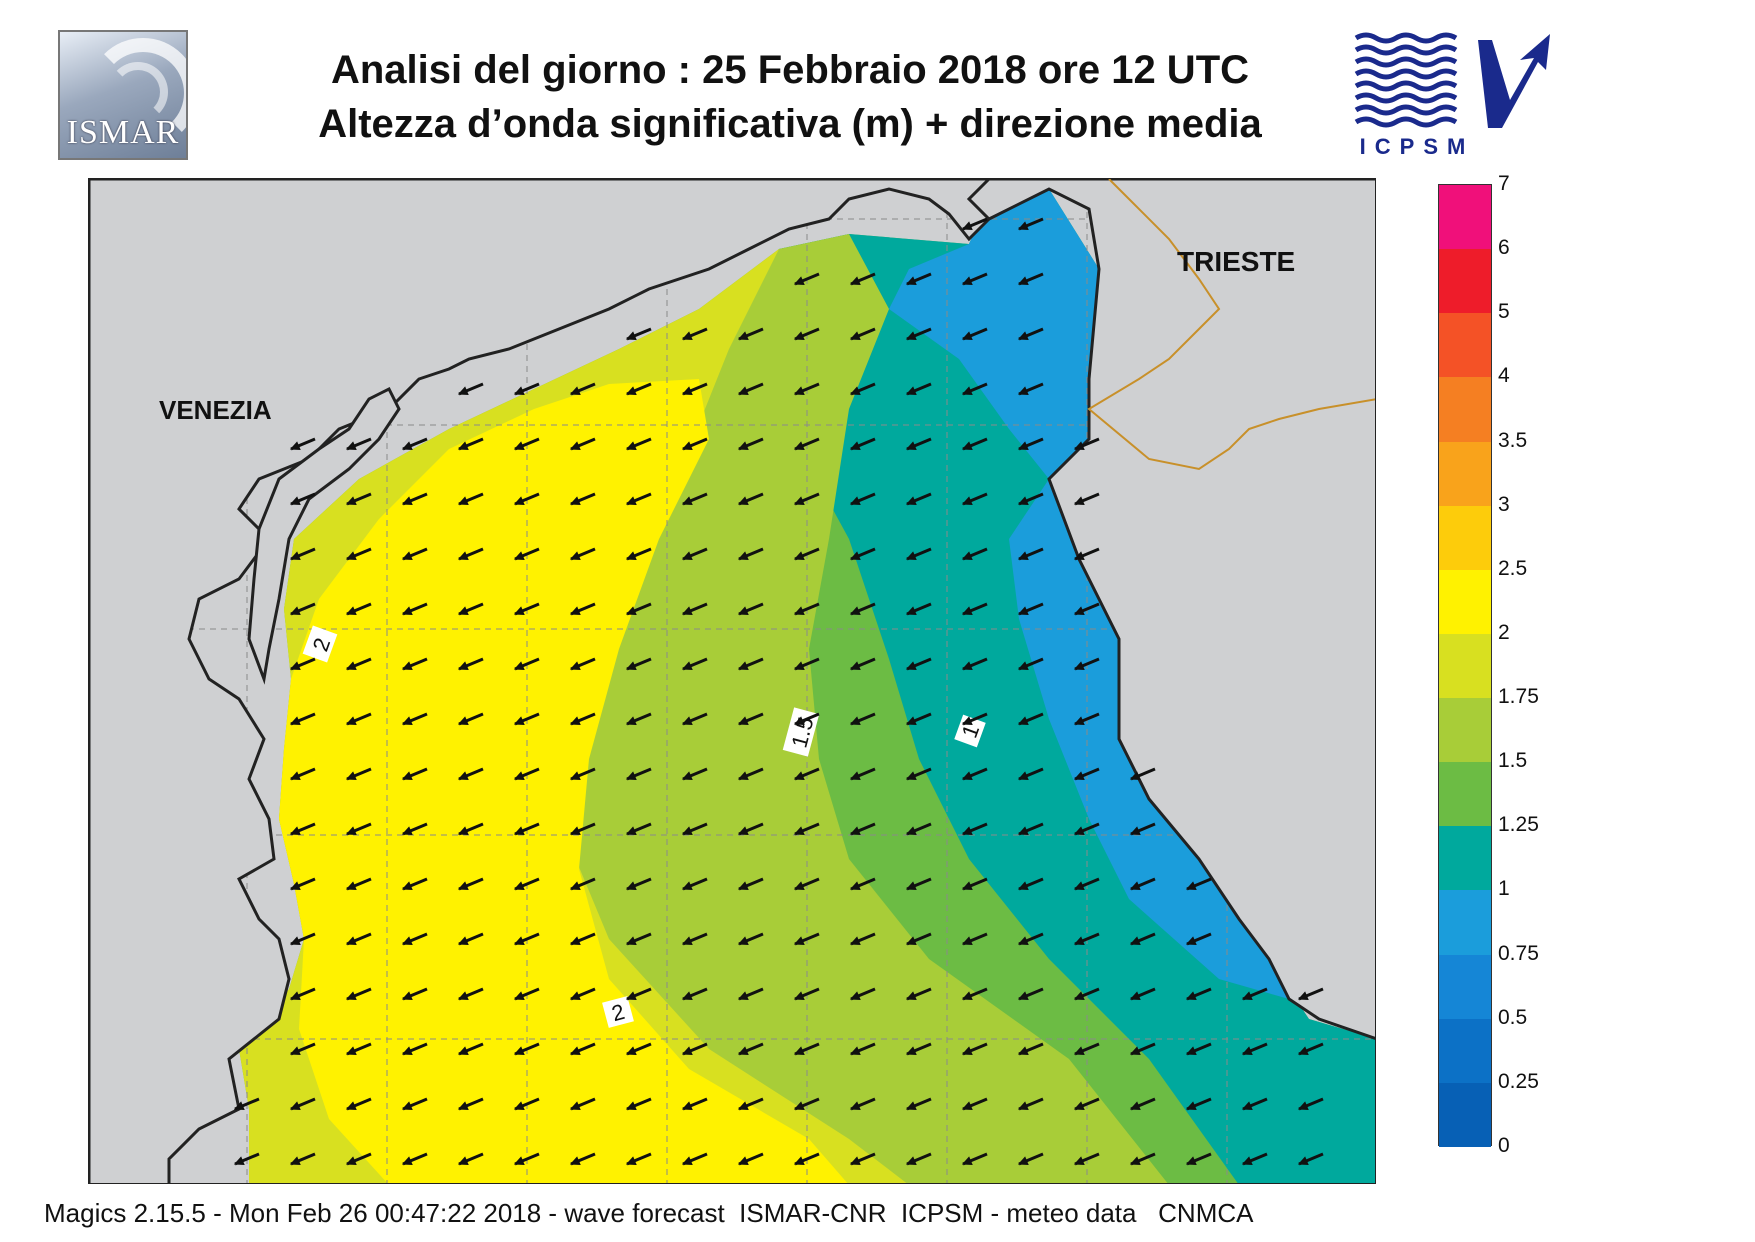 The height and width of the screenshot is (1242, 1755). I want to click on colorbar-tick-label: 0.25, so click(1518, 1081).